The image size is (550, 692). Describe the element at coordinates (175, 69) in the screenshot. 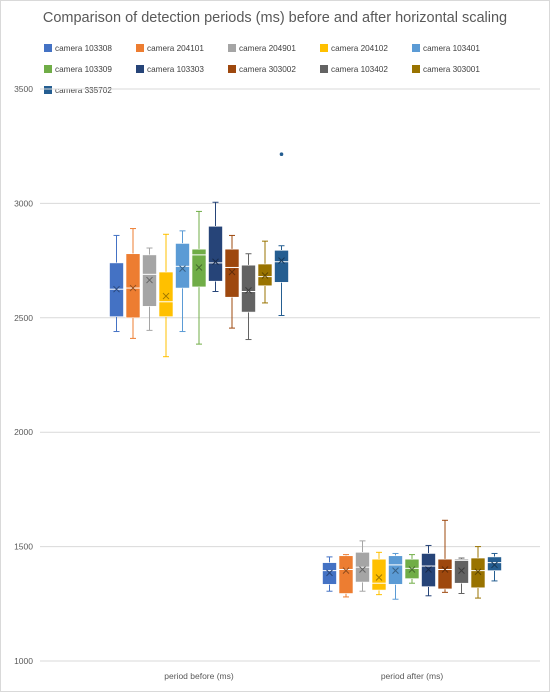

I see `legend-label: camera 103303` at that location.